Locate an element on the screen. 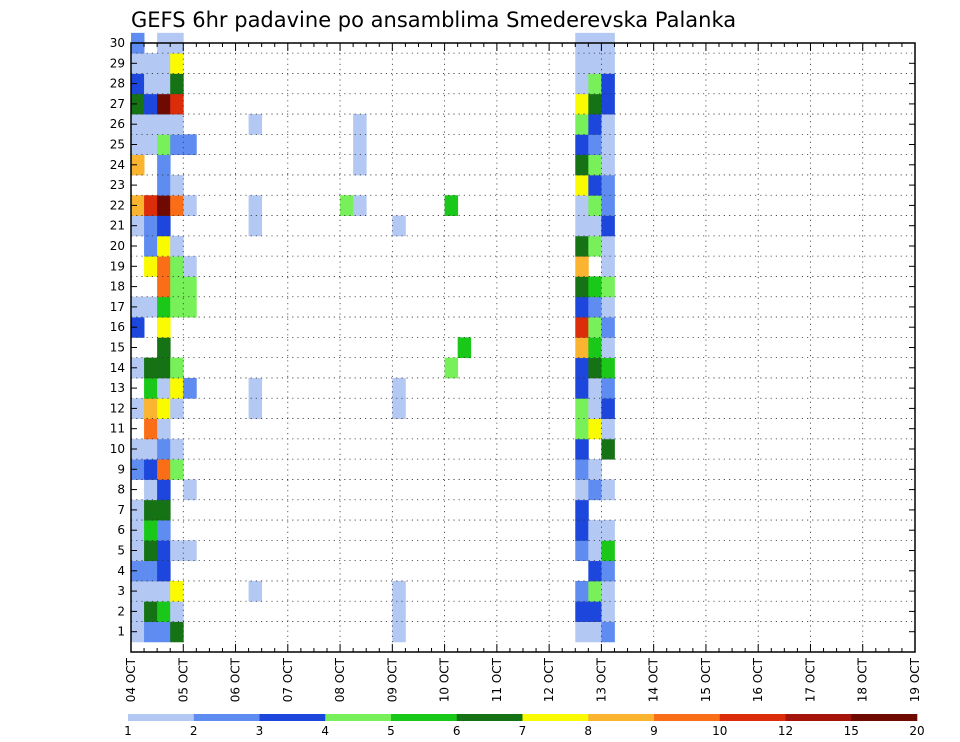 This screenshot has height=742, width=960. y-tick-label: 19 is located at coordinates (117, 266).